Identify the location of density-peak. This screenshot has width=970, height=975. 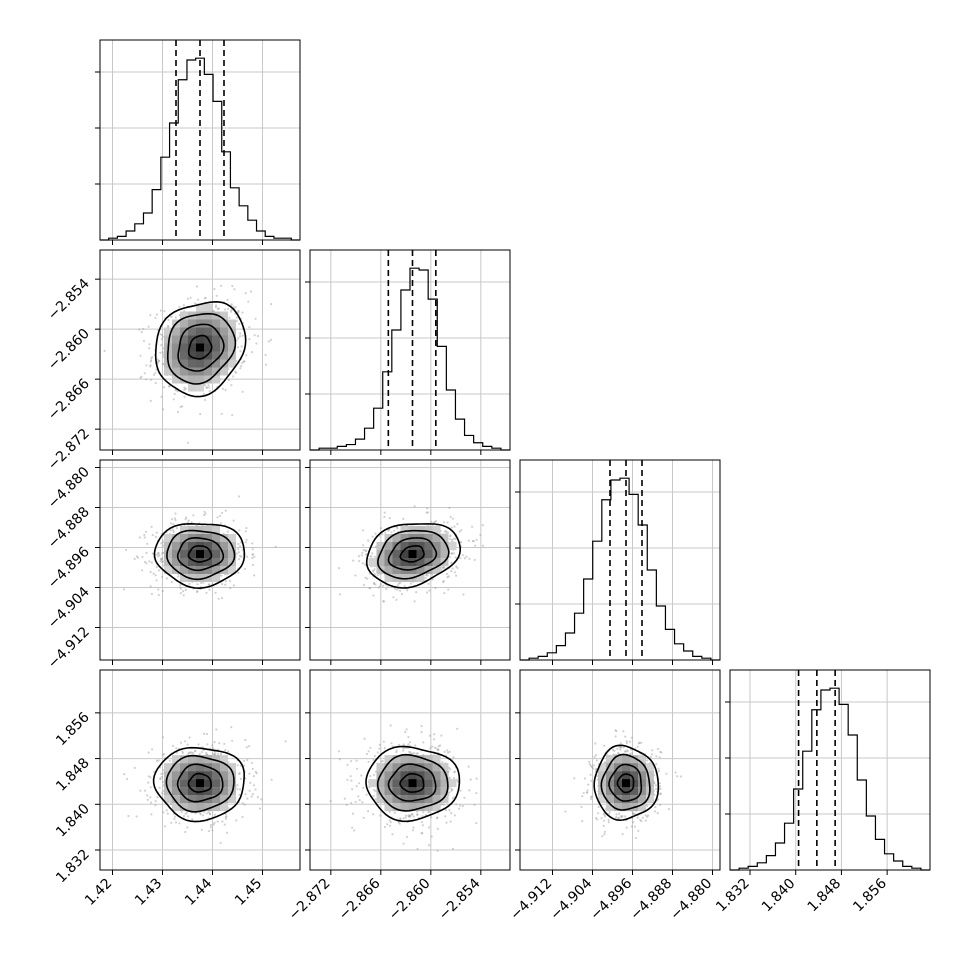
(412, 554).